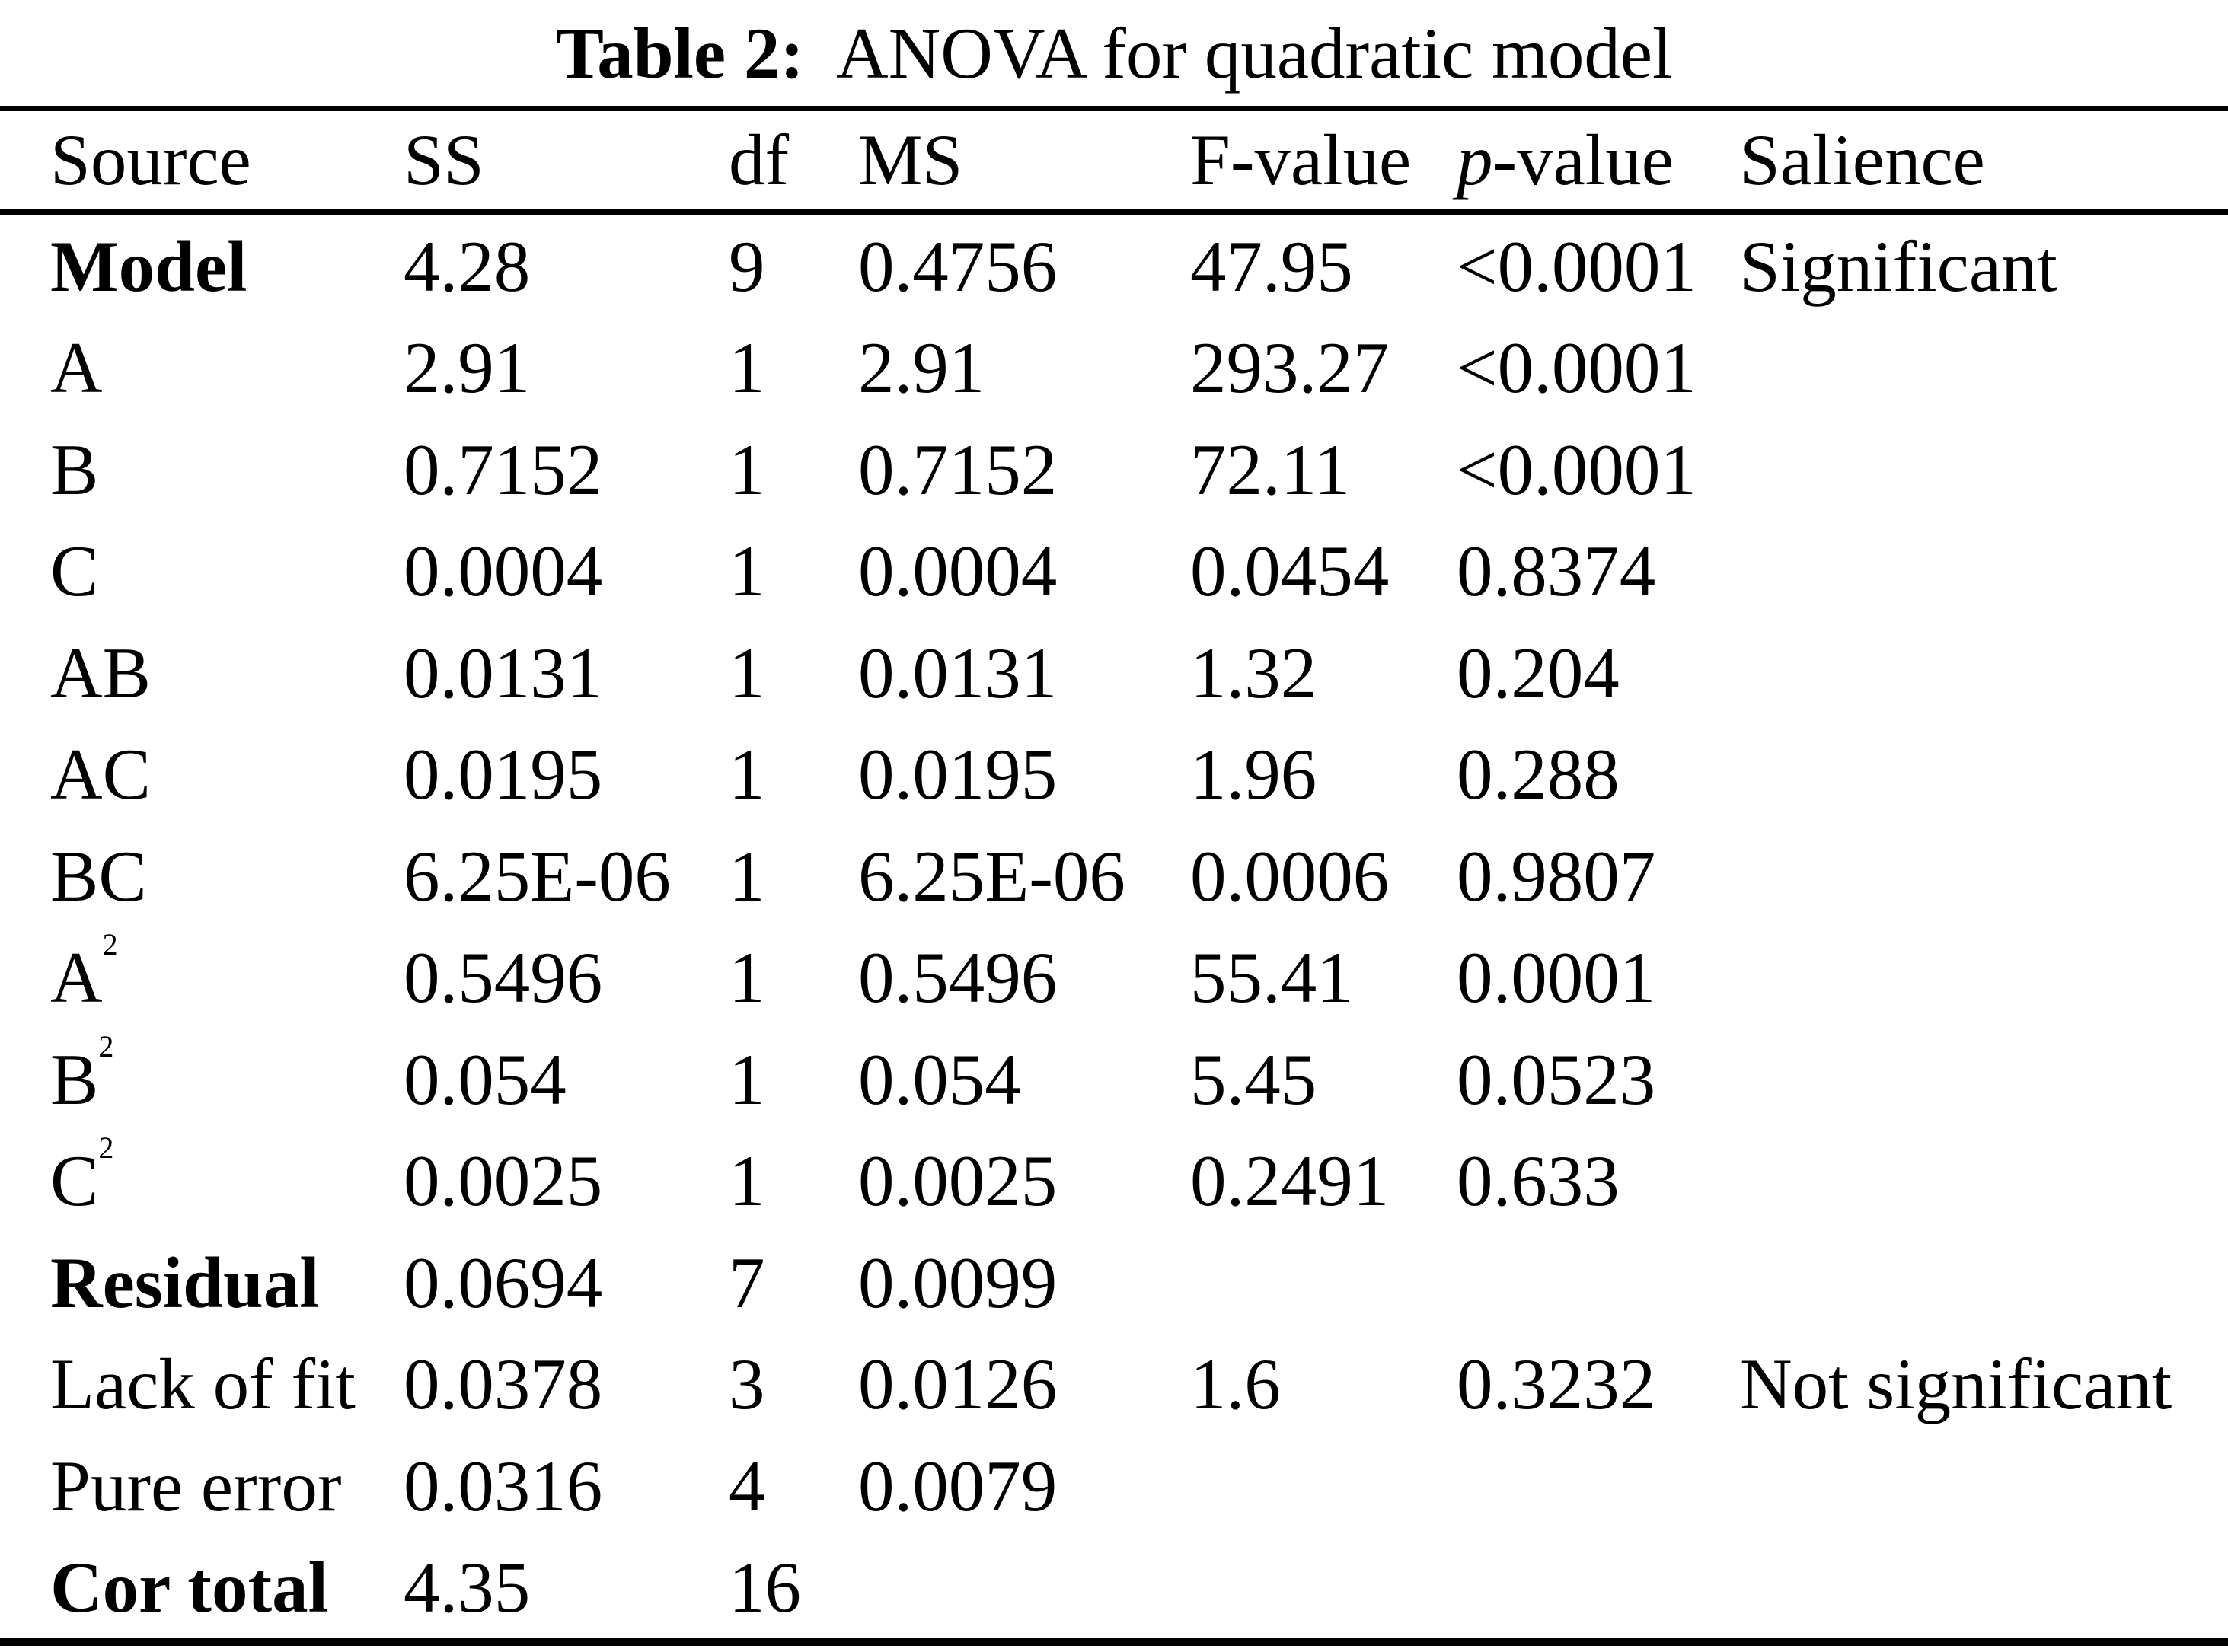 Image resolution: width=2228 pixels, height=1652 pixels. What do you see at coordinates (467, 266) in the screenshot?
I see `cell-ss: 4.28` at bounding box center [467, 266].